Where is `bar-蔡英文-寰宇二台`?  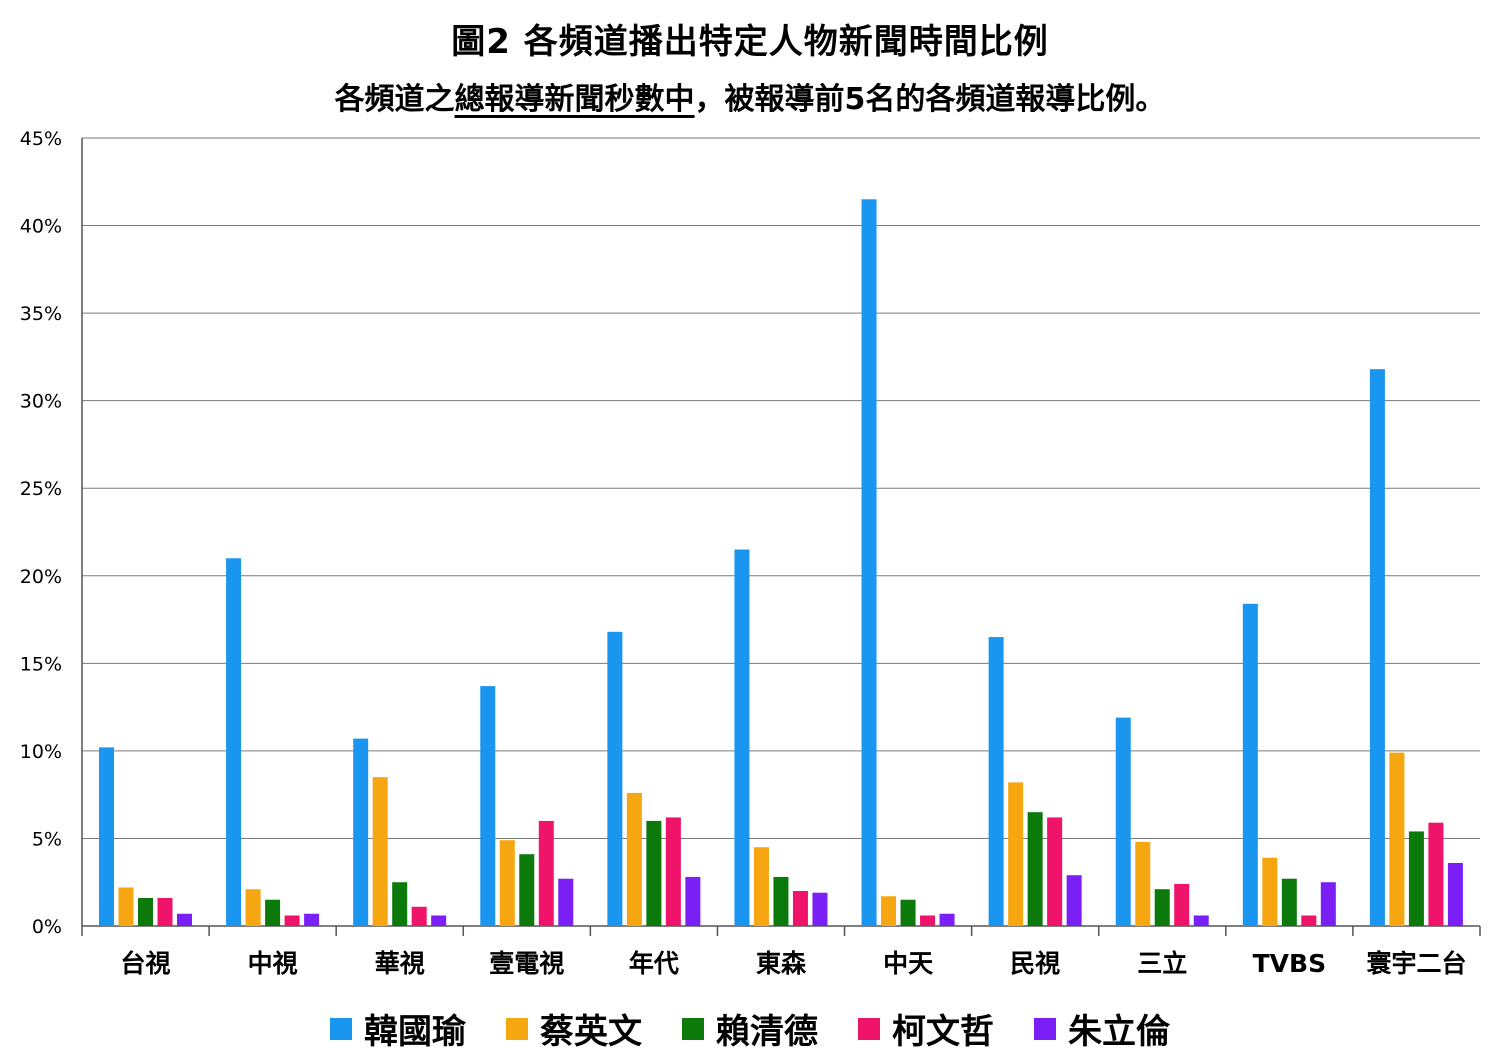
bar-蔡英文-寰宇二台 is located at coordinates (1397, 839).